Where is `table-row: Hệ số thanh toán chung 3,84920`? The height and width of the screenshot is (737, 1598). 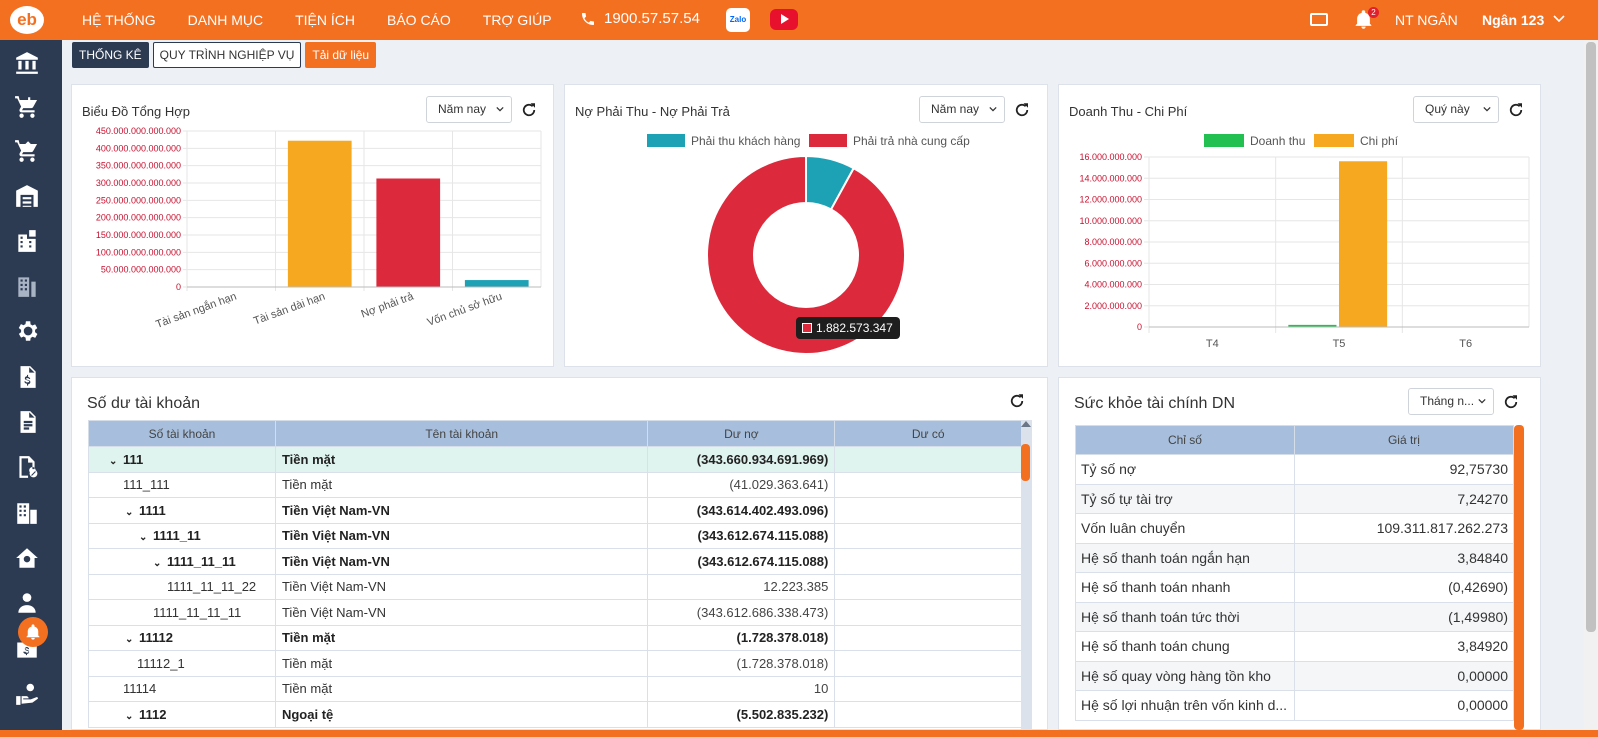
table-row: Hệ số thanh toán chung 3,84920 is located at coordinates (1295, 646).